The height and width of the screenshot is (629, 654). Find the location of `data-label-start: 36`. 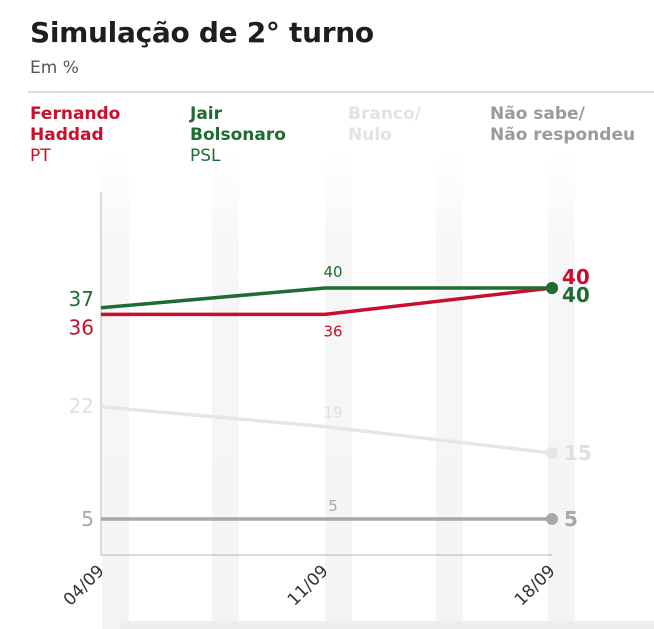

data-label-start: 36 is located at coordinates (81, 327).